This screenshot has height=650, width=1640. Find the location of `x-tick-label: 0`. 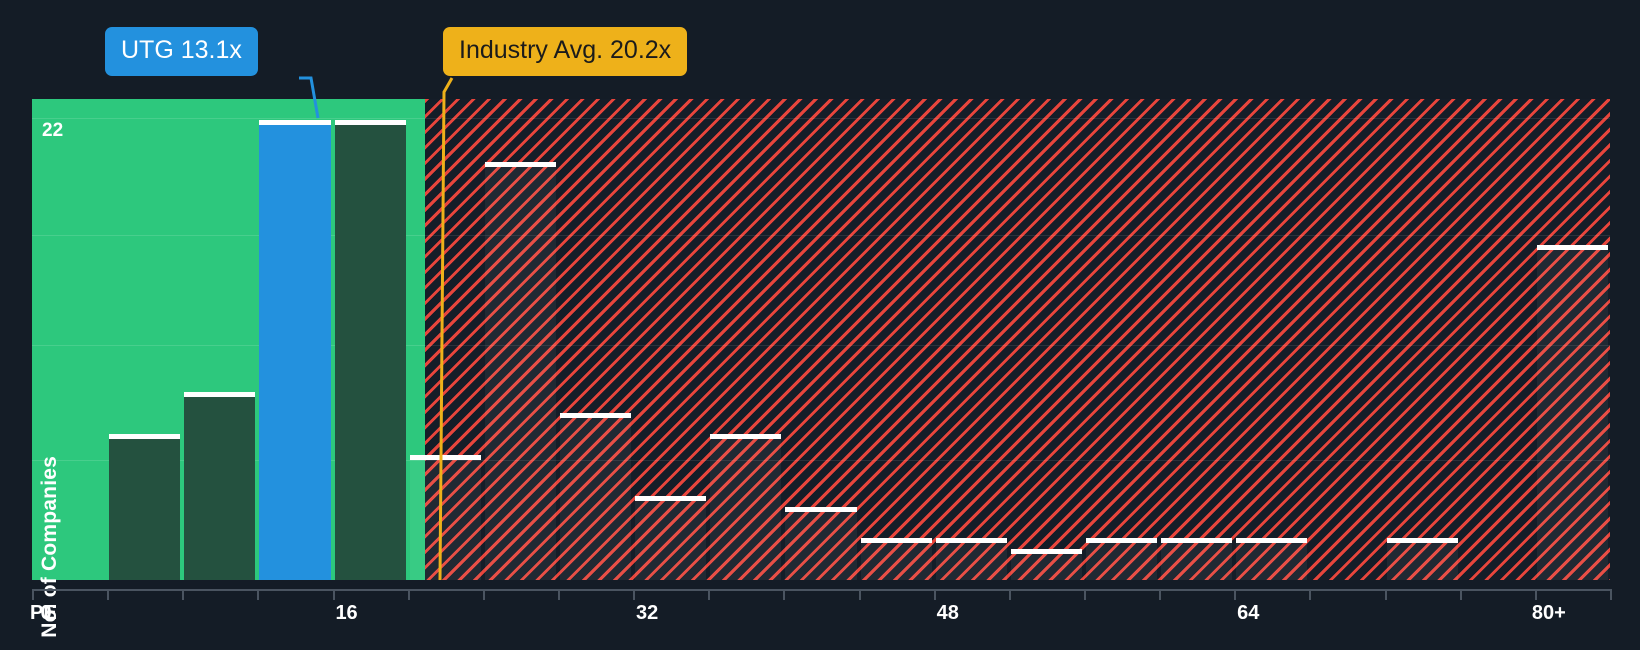

x-tick-label: 0 is located at coordinates (46, 613).